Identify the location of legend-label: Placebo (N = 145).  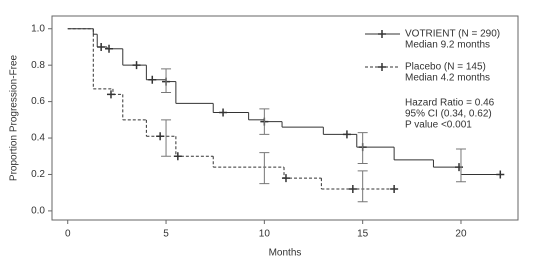
(445, 67).